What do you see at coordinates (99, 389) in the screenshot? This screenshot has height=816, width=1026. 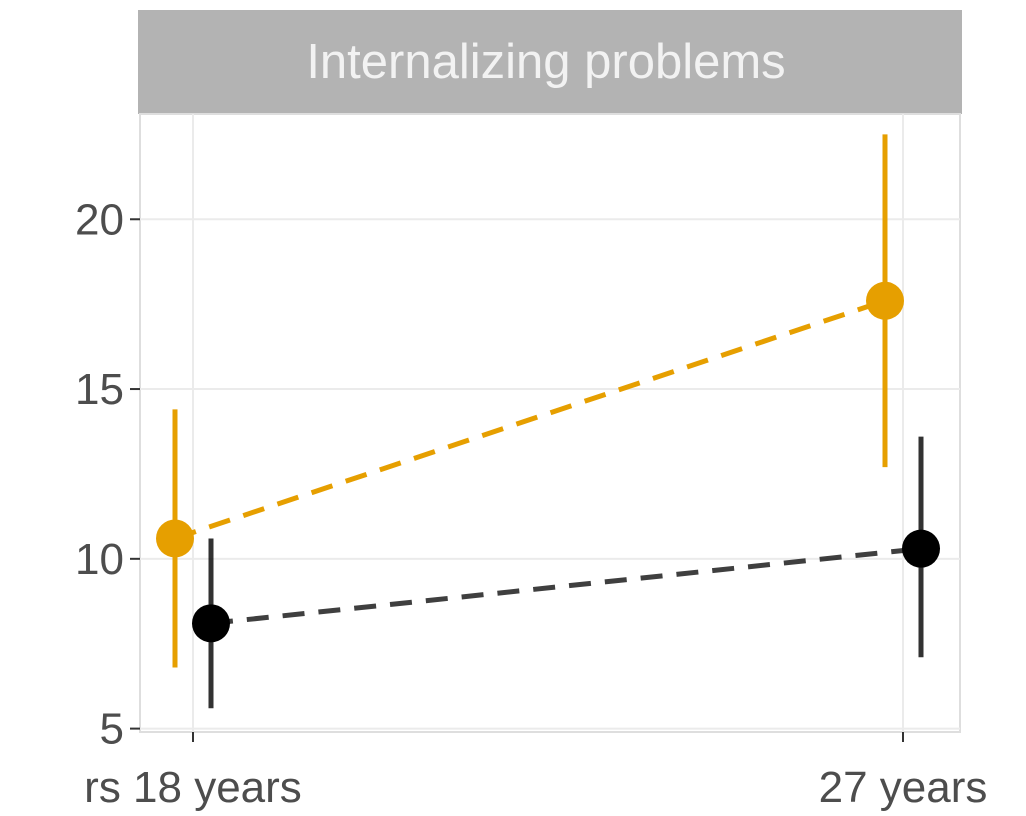 I see `y-tick-label: 15` at bounding box center [99, 389].